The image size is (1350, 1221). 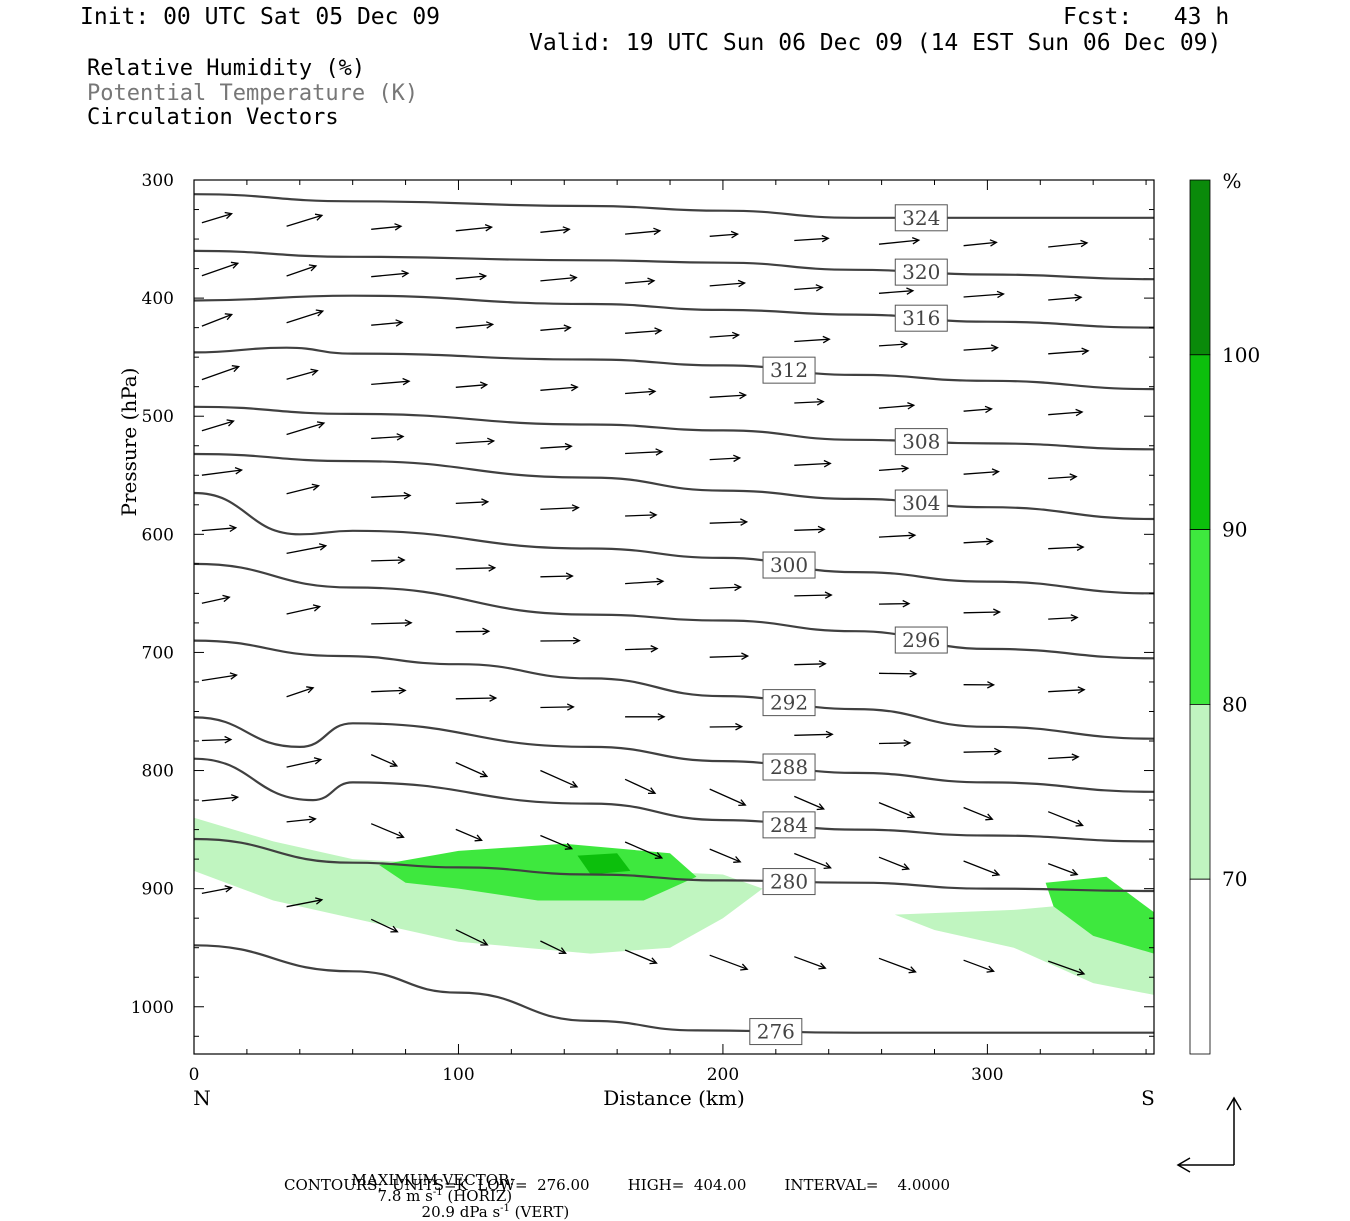 What do you see at coordinates (921, 503) in the screenshot?
I see `contour-label-304: 304` at bounding box center [921, 503].